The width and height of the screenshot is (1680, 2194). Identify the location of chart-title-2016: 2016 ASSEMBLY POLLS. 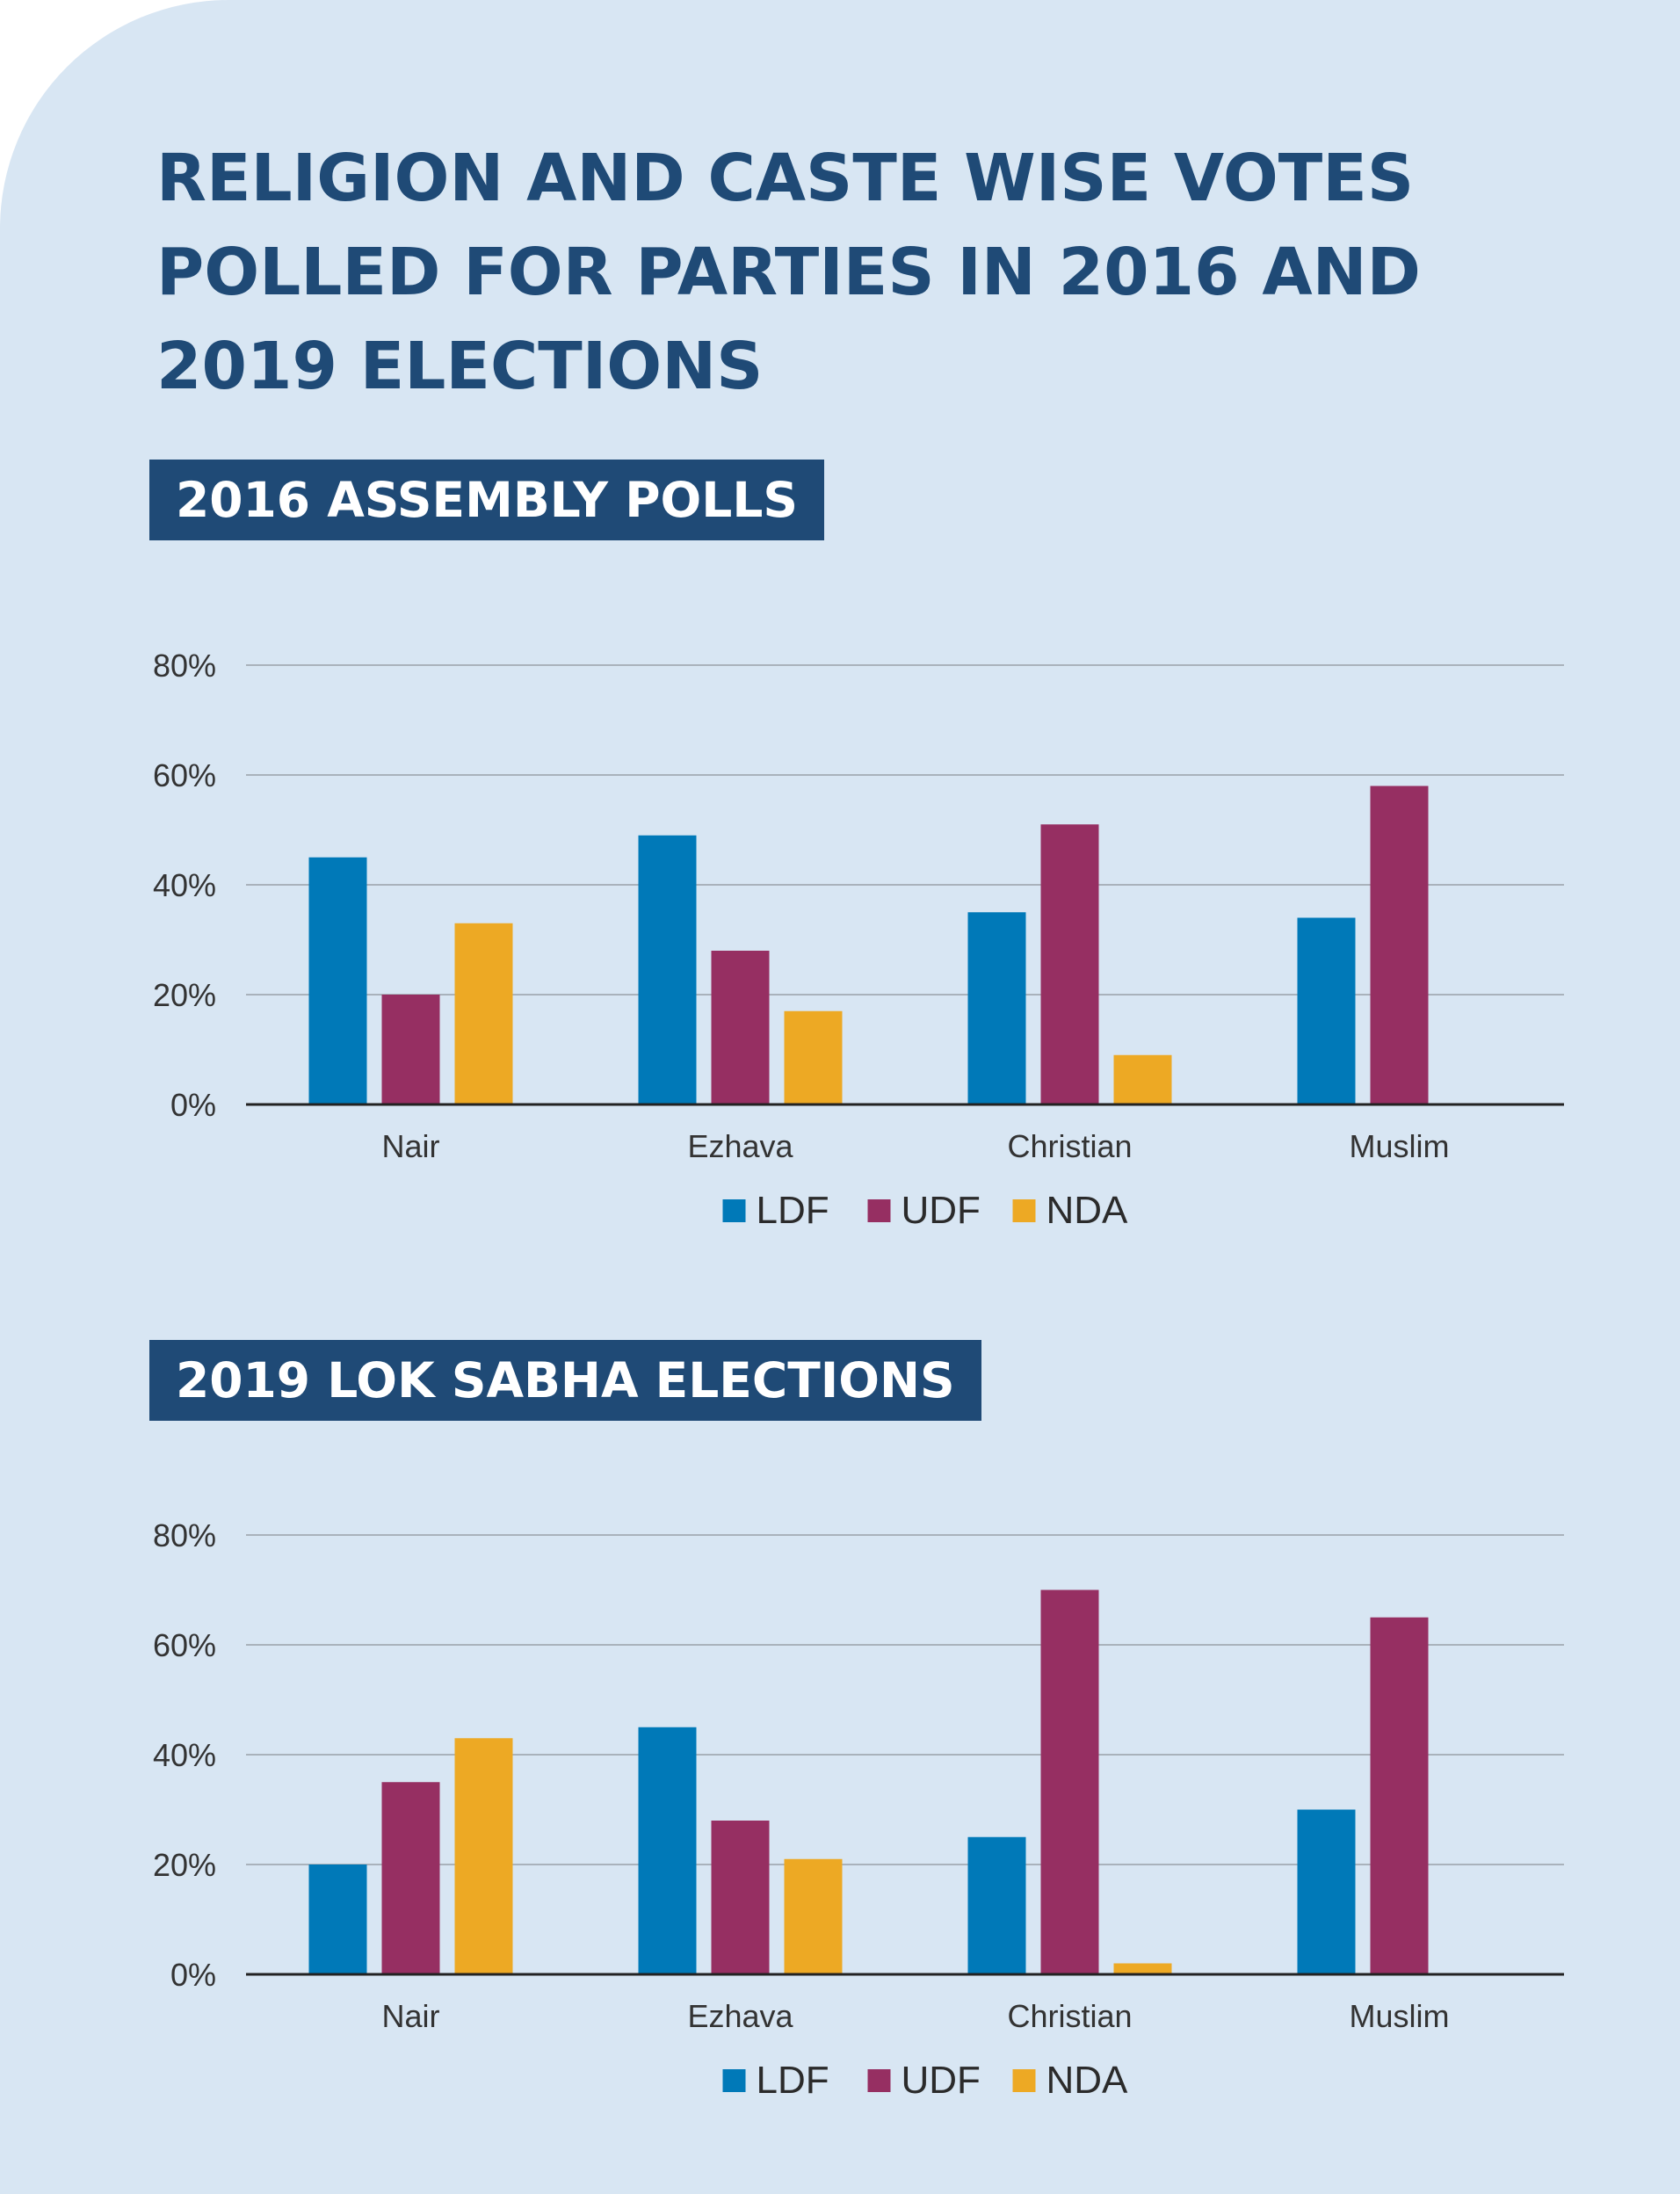
(486, 500).